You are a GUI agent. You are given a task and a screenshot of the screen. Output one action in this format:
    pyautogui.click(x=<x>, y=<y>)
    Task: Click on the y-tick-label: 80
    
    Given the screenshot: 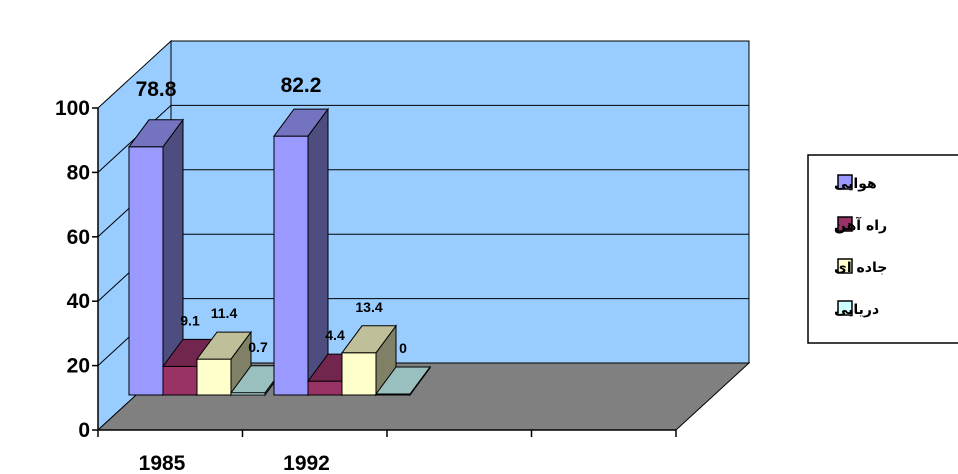 What is the action you would take?
    pyautogui.click(x=78, y=172)
    